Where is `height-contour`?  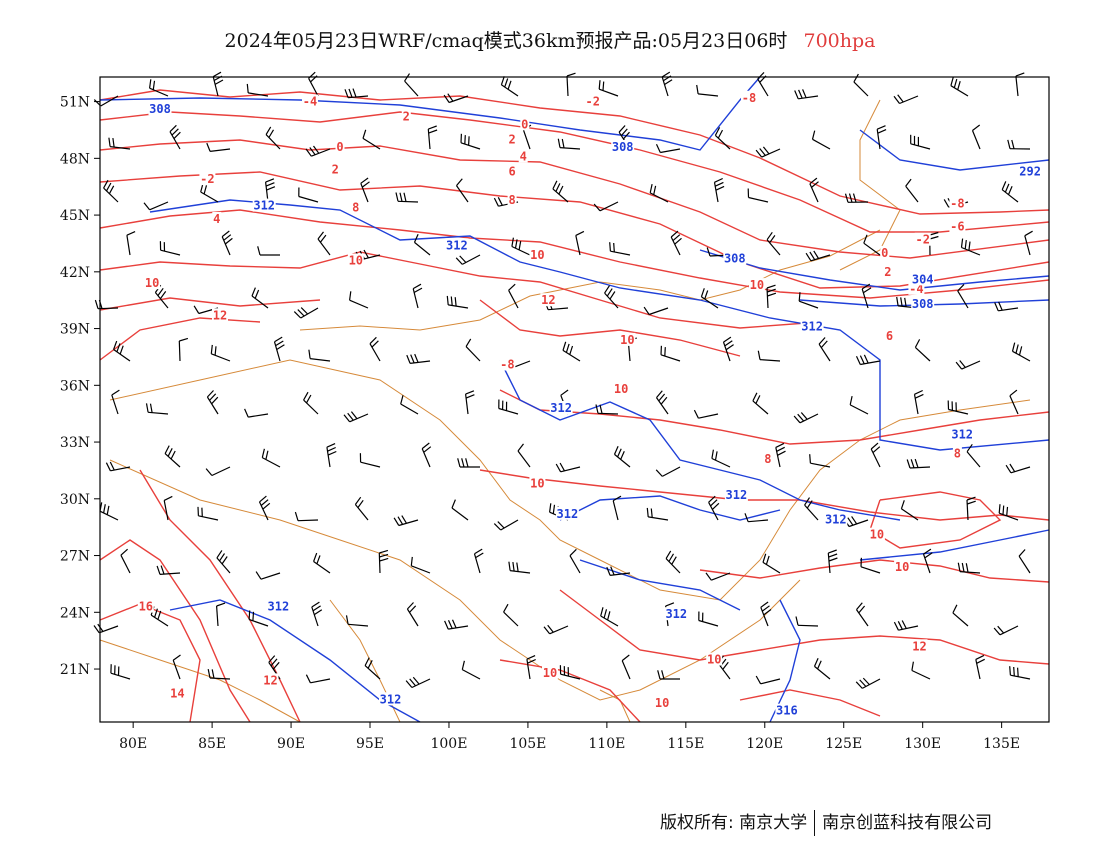 height-contour is located at coordinates (700, 440).